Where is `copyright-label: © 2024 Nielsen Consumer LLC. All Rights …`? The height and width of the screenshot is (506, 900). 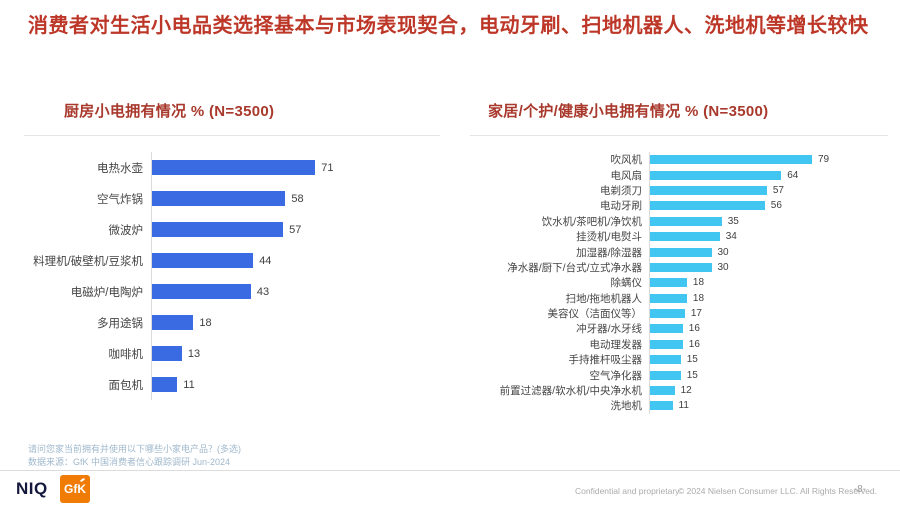 copyright-label: © 2024 Nielsen Consumer LLC. All Rights … is located at coordinates (778, 491).